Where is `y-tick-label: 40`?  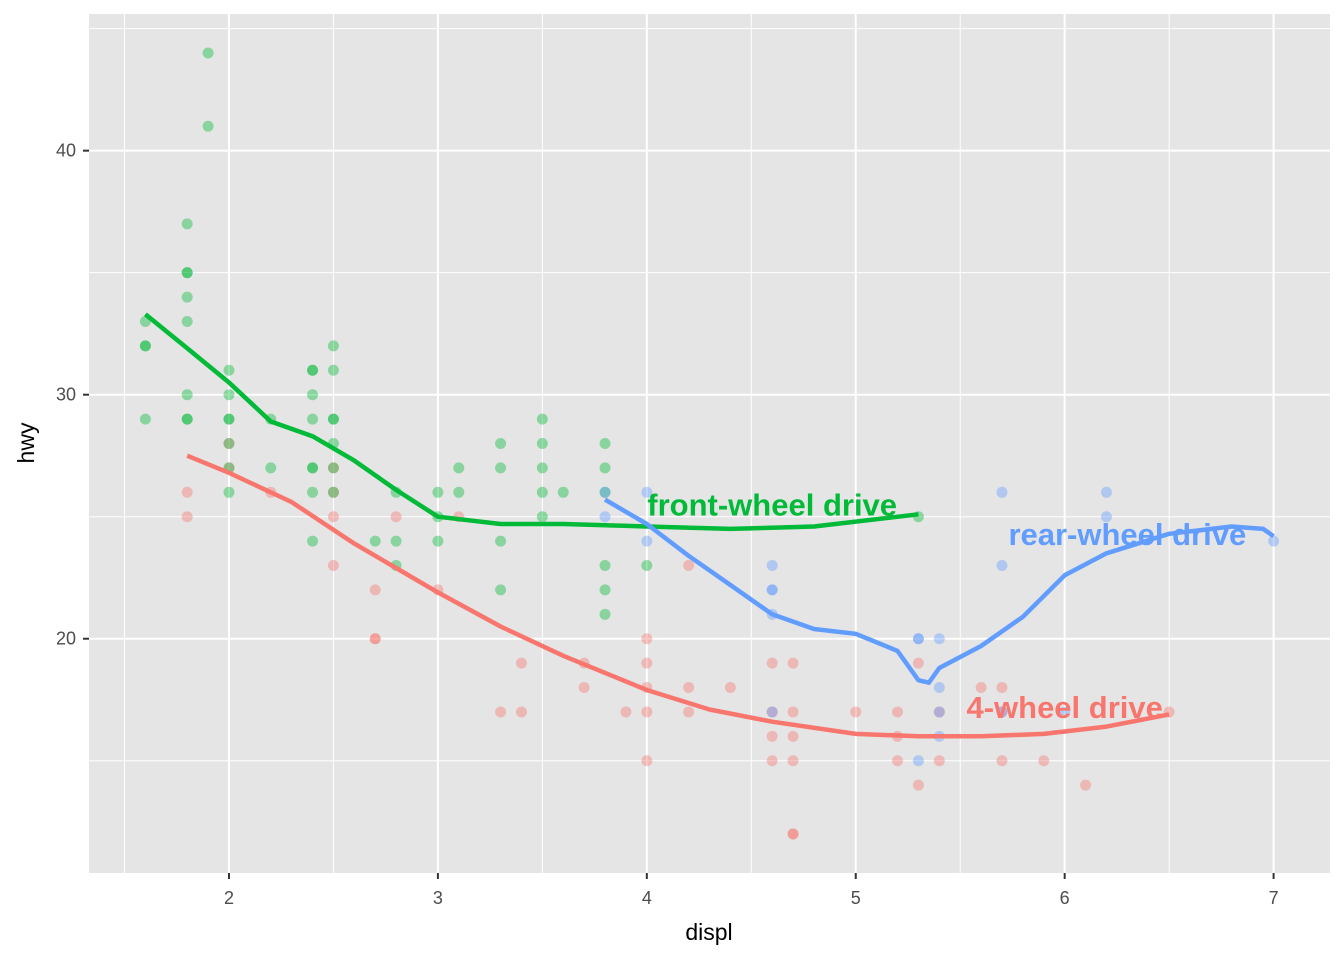
y-tick-label: 40 is located at coordinates (66, 151).